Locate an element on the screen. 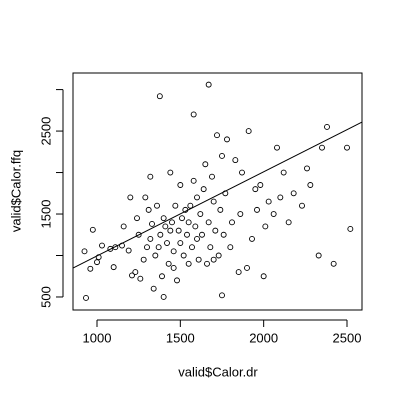  x-tick-label: 1000 is located at coordinates (97, 337).